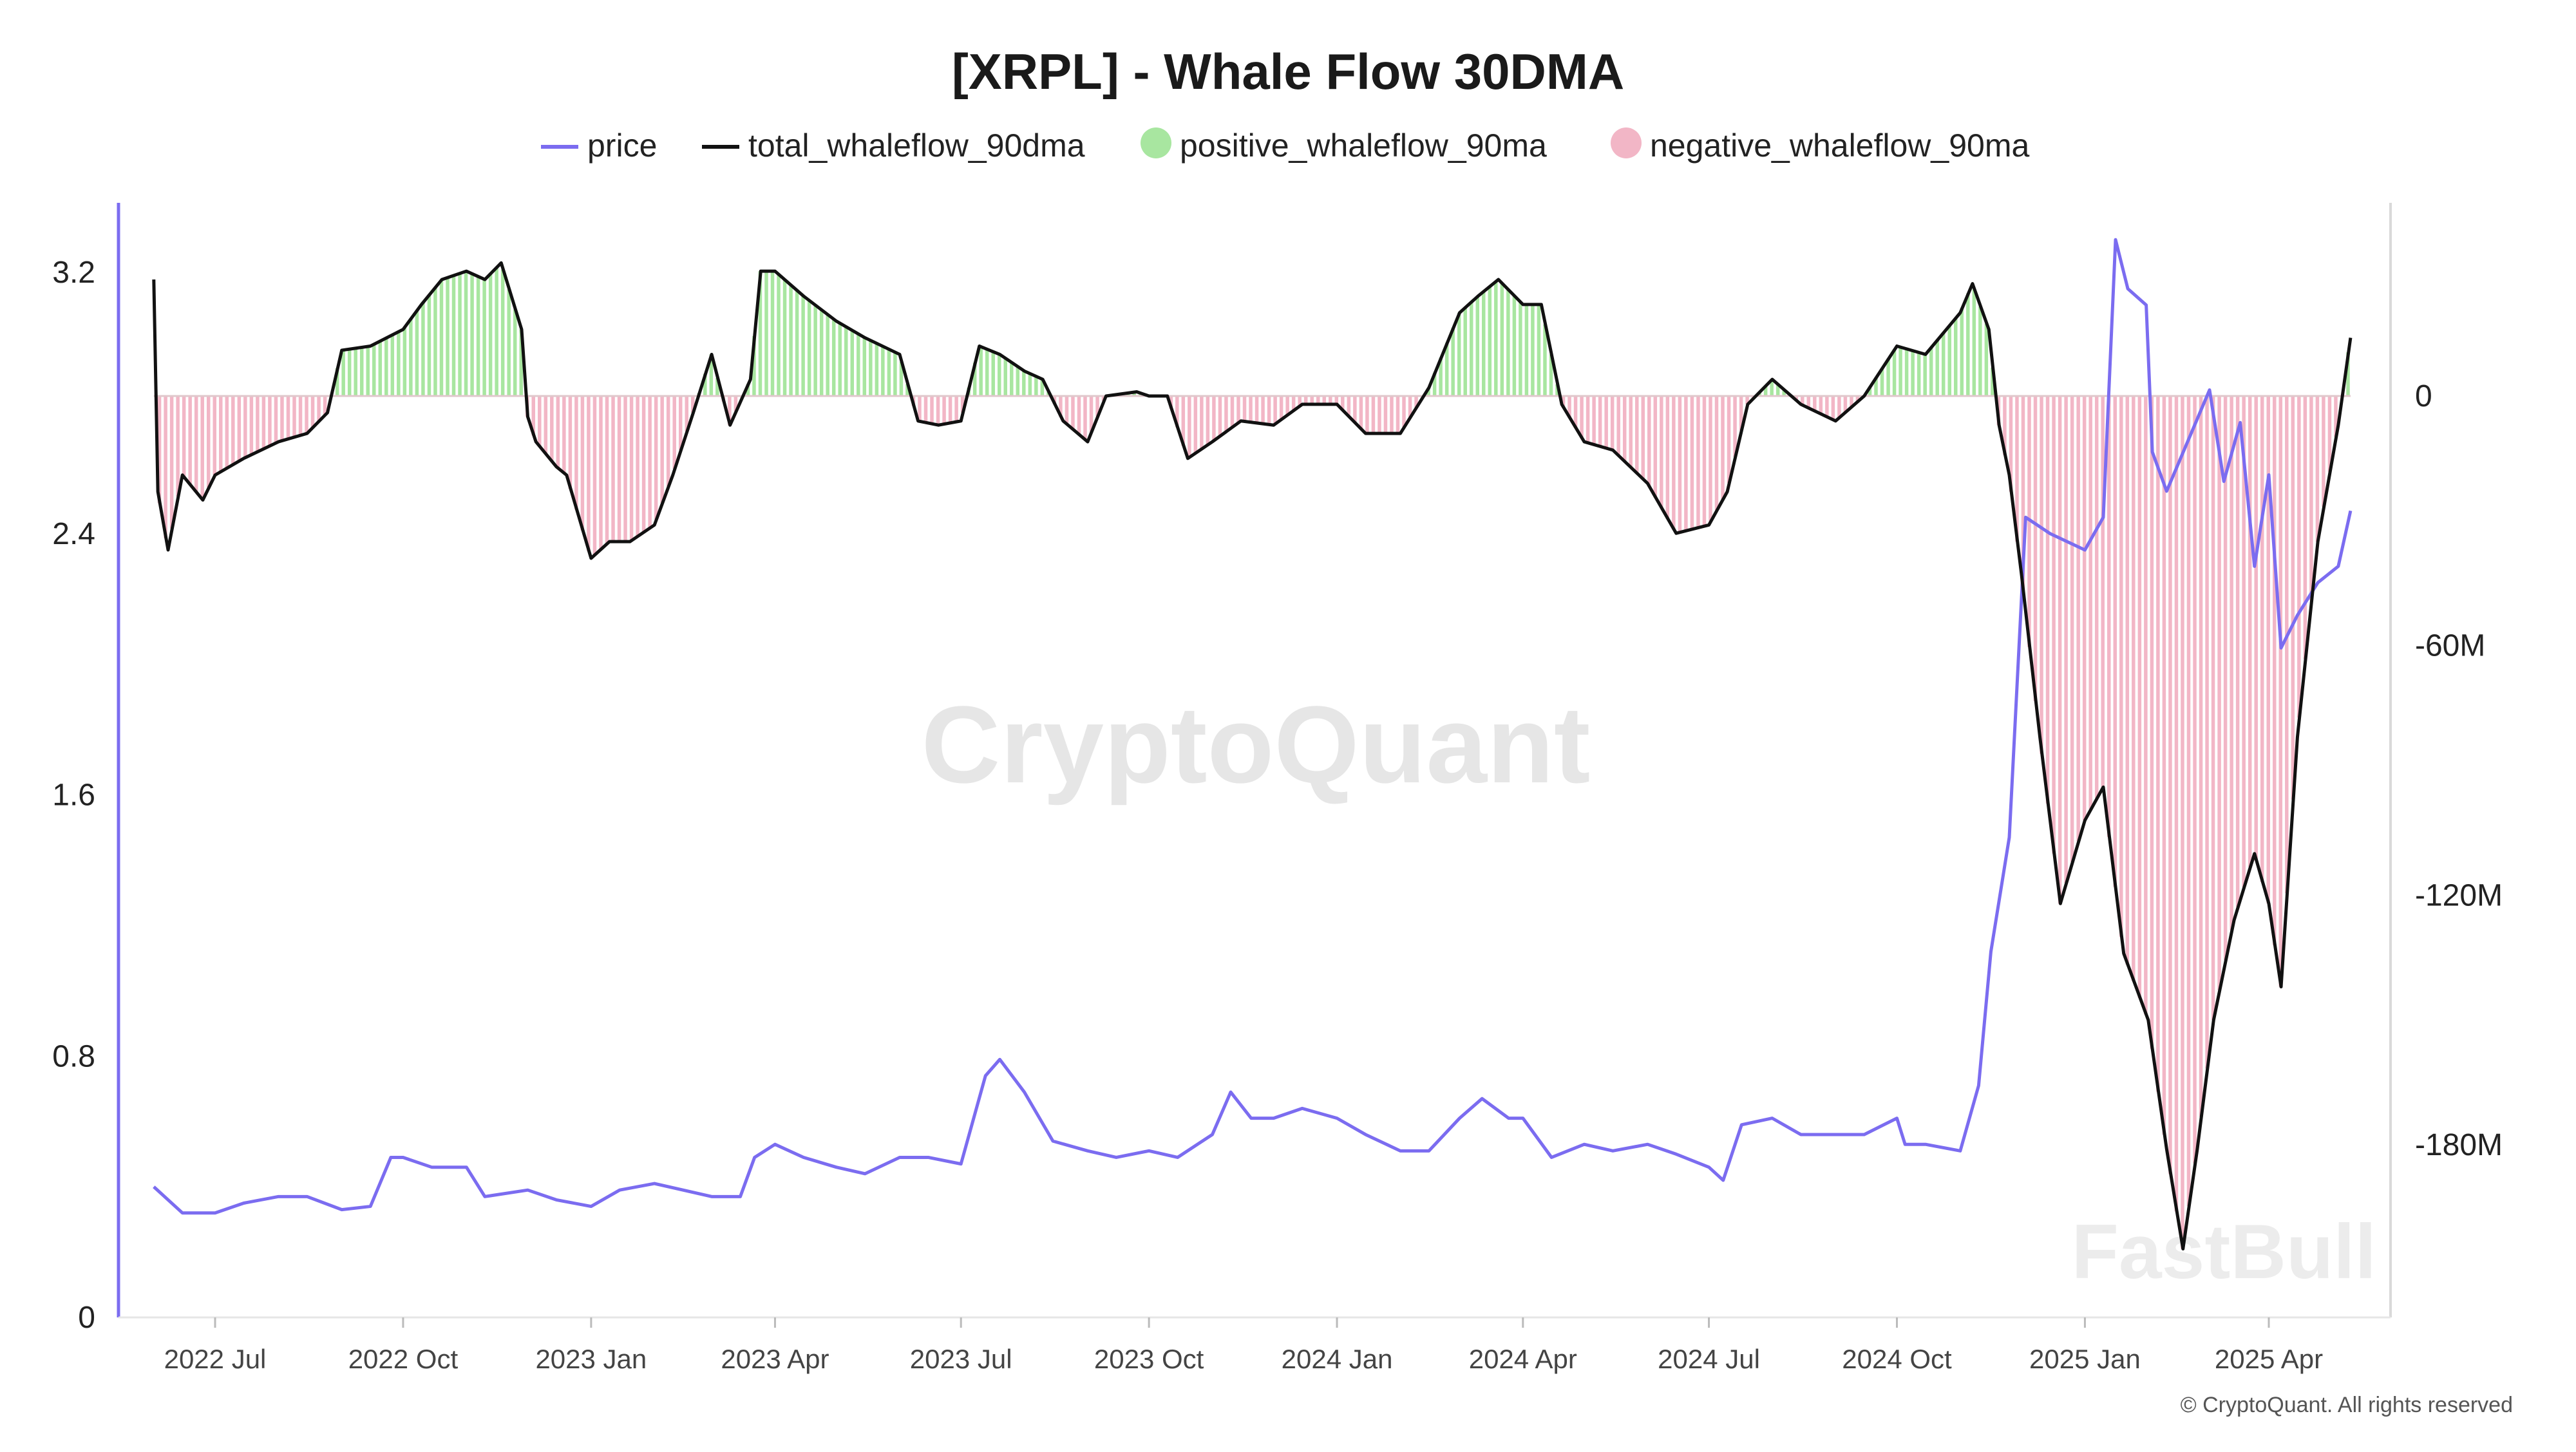 Image resolution: width=2576 pixels, height=1452 pixels. Describe the element at coordinates (1523, 1359) in the screenshot. I see `x-tick-label: 2024 Apr` at that location.